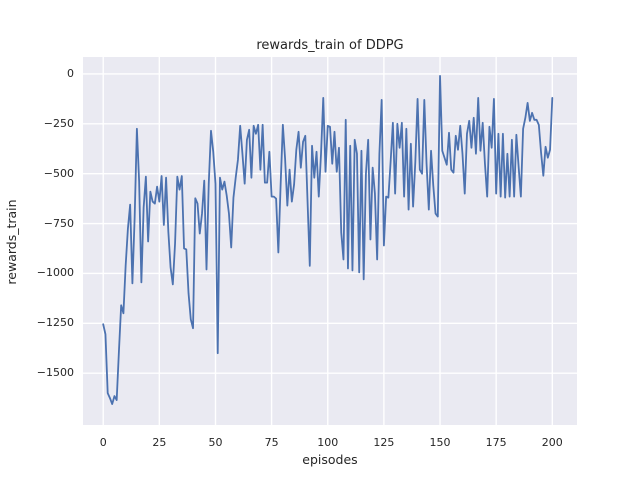  What do you see at coordinates (496, 442) in the screenshot?
I see `x-tick-label: 175` at bounding box center [496, 442].